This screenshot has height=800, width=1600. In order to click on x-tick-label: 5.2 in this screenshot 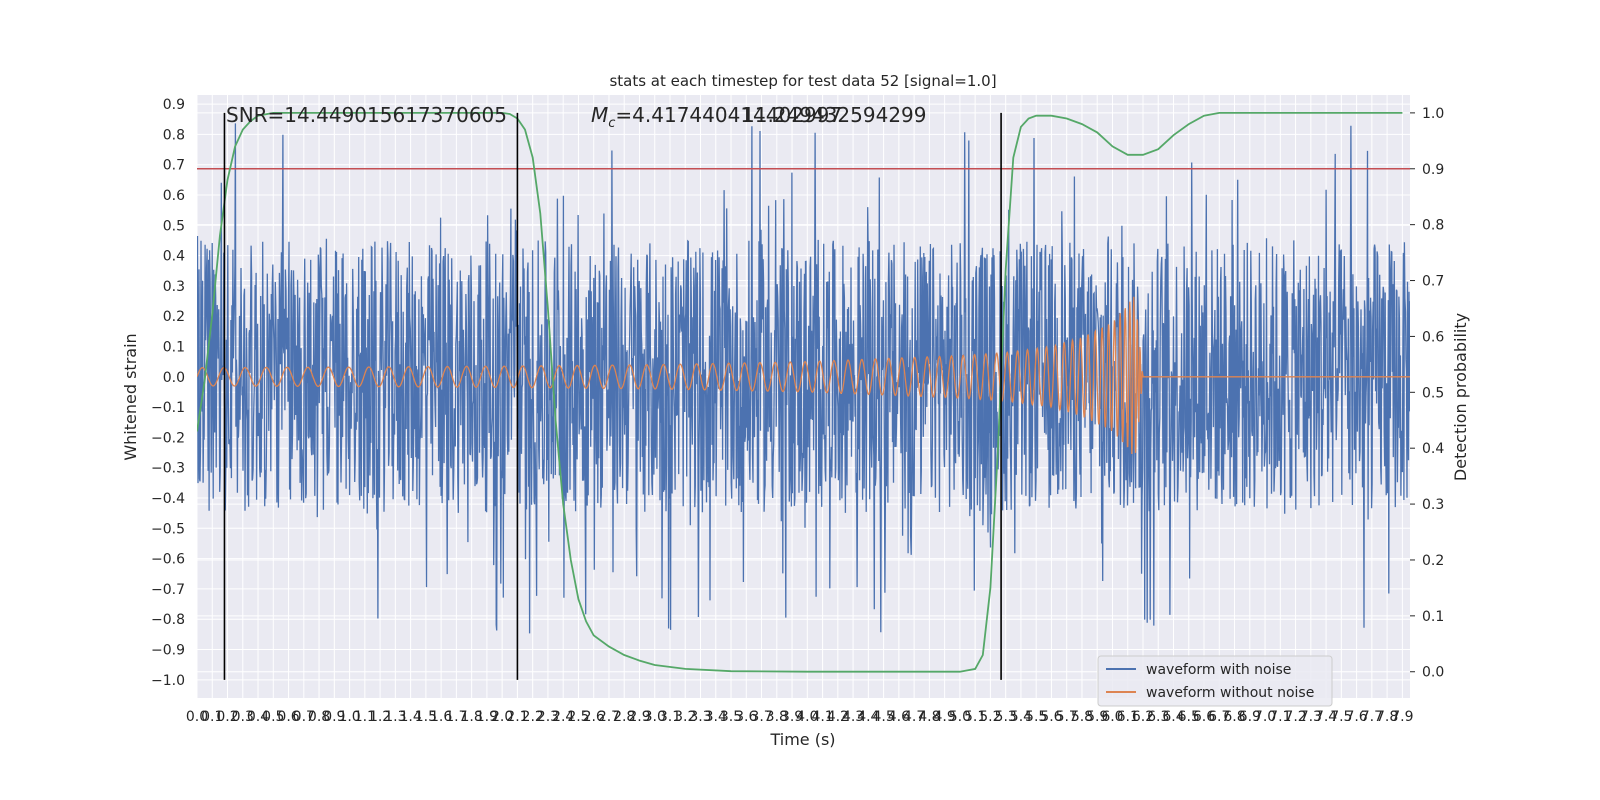, I will do `click(990, 717)`.